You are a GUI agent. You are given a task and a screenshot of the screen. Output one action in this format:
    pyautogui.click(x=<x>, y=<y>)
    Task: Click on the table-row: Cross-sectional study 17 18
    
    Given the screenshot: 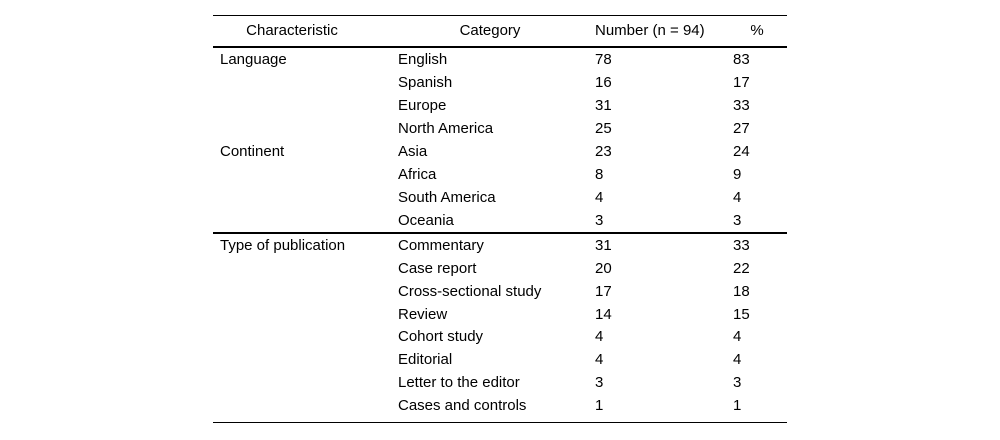 What is the action you would take?
    pyautogui.click(x=500, y=291)
    